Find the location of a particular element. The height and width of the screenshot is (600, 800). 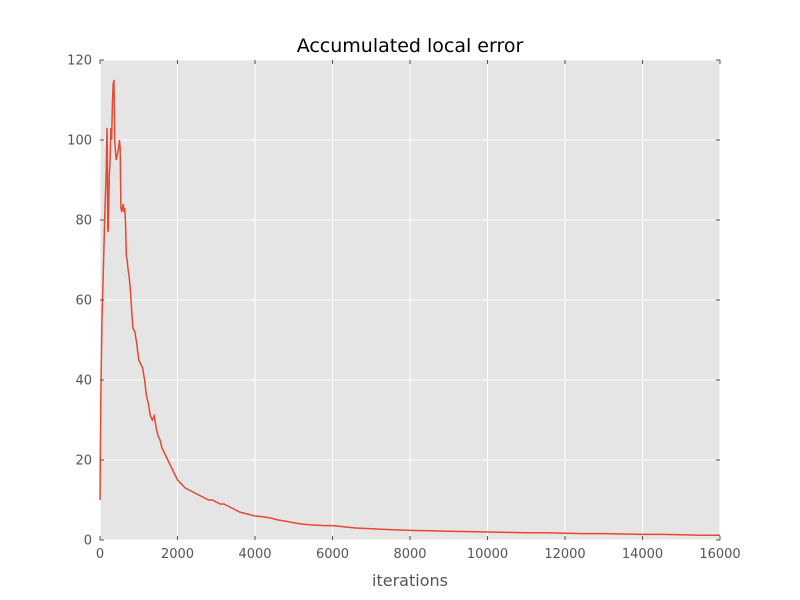

x-tick-labels: 0 2000 4000 6000 8000 10000 12000 14000 16000 is located at coordinates (418, 554).